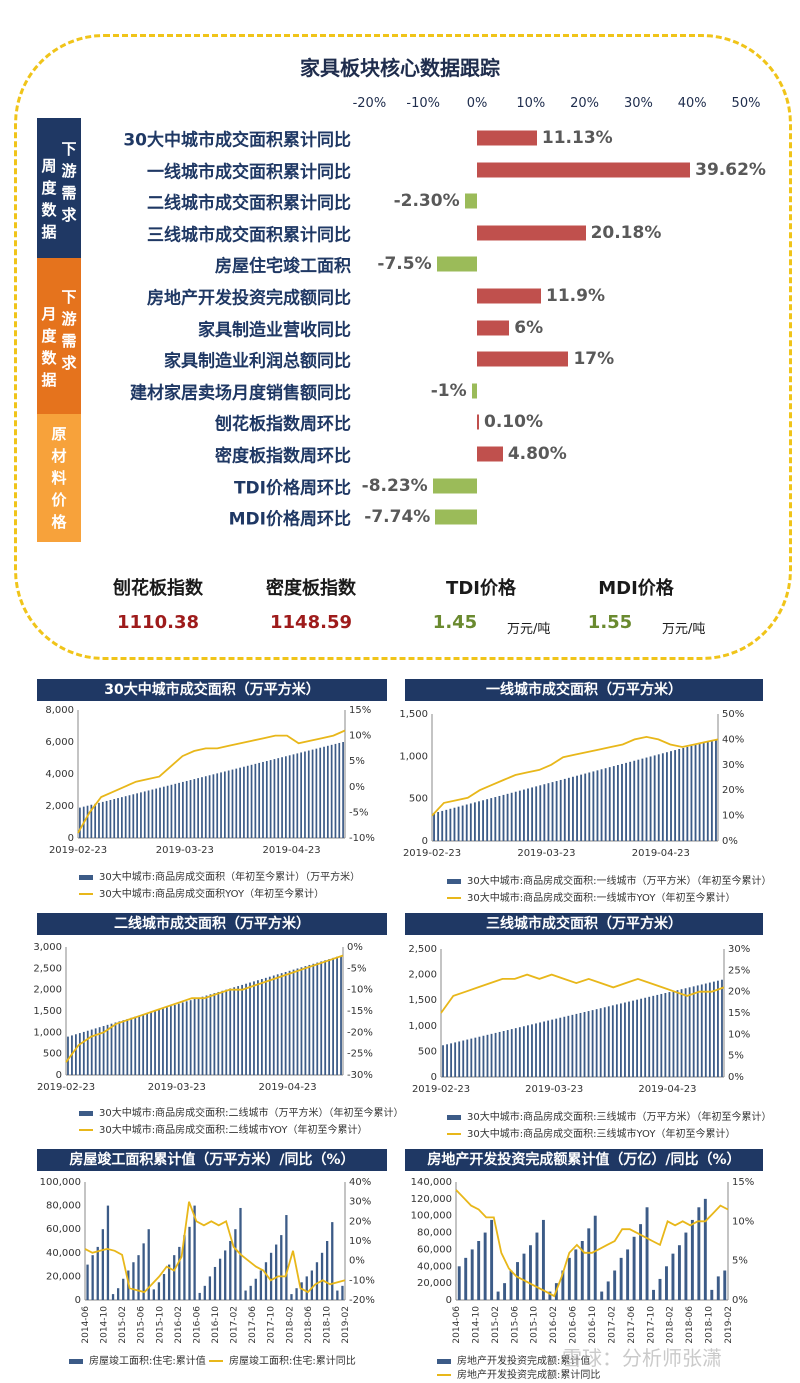 Image resolution: width=800 pixels, height=1383 pixels. Describe the element at coordinates (219, 875) in the screenshot. I see `legend-bar-series: 30大中城市:商品房成交面积（年初至今累计）（万平方米）` at that location.